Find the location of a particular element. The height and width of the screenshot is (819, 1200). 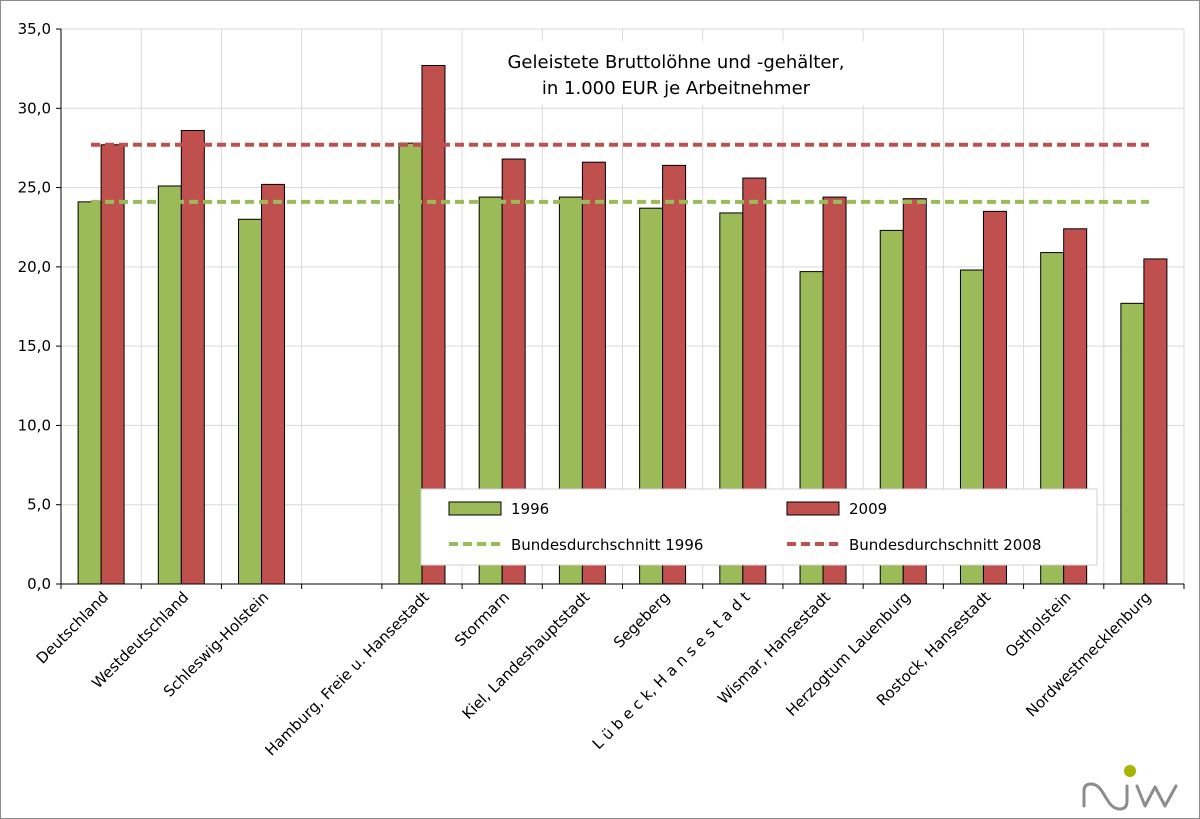

y-tick-label: 0,0 is located at coordinates (39, 584).